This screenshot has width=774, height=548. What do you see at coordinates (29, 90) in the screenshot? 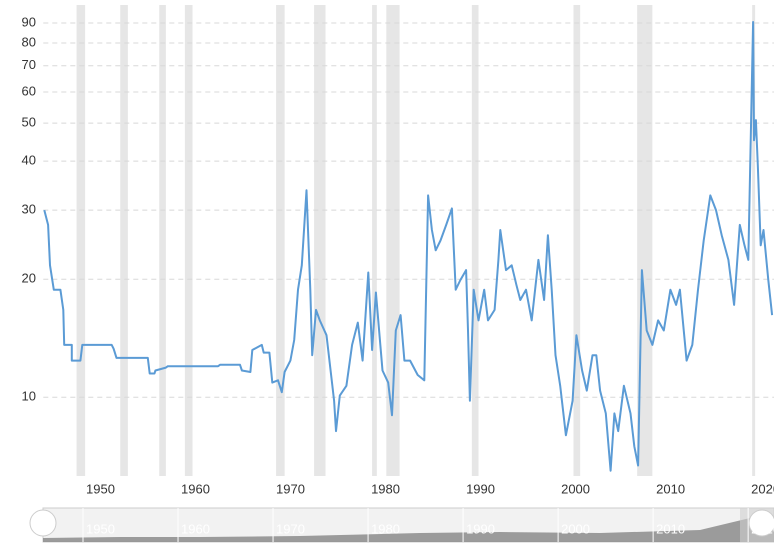
I see `y-tick-label: 60` at bounding box center [29, 90].